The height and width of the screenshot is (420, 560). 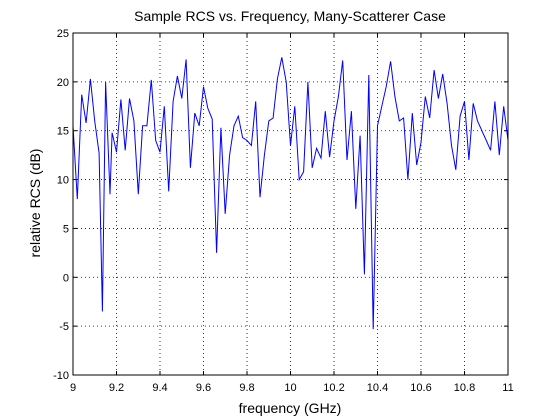 I want to click on x-tick-label: 10, so click(x=290, y=388).